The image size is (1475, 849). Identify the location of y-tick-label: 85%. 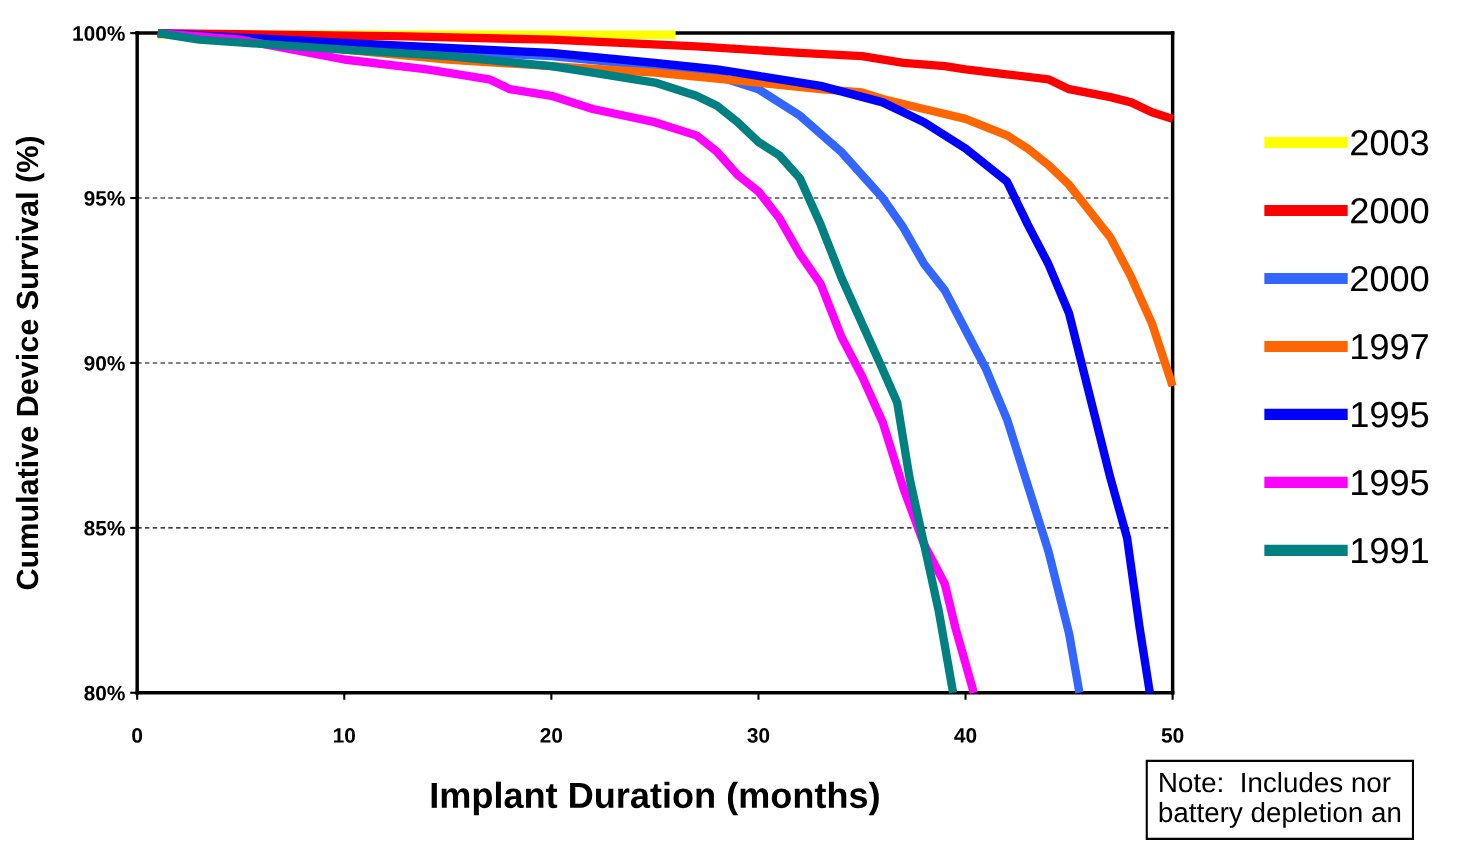
(104, 528).